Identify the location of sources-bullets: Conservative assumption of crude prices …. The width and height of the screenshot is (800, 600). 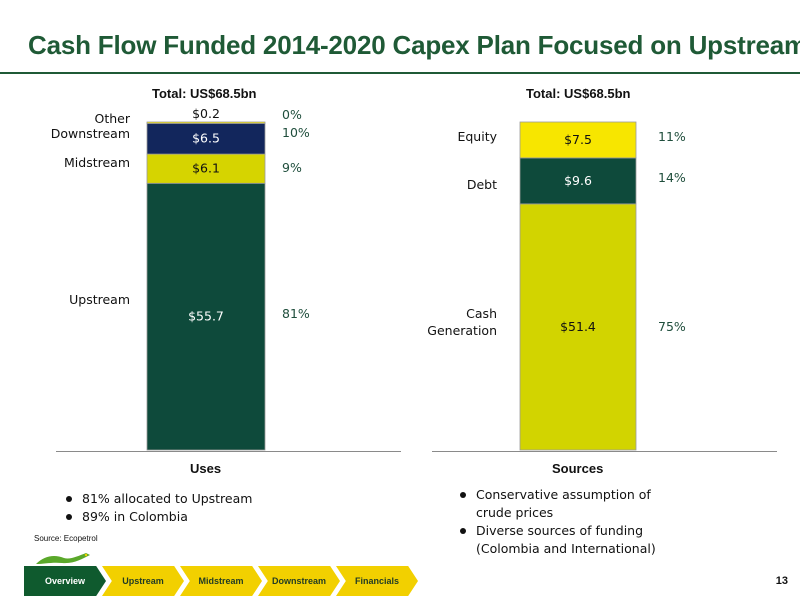
(571, 522).